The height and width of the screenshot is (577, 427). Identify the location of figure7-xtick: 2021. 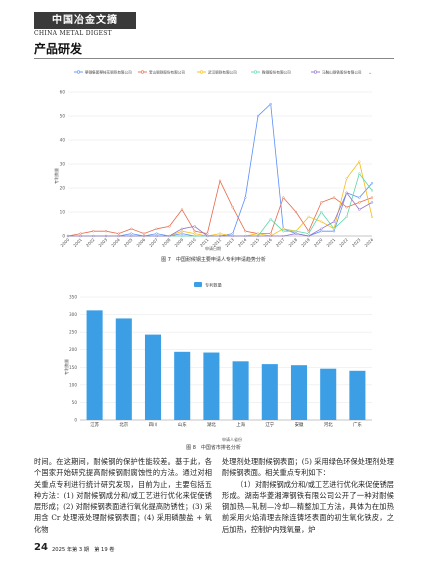
(330, 242).